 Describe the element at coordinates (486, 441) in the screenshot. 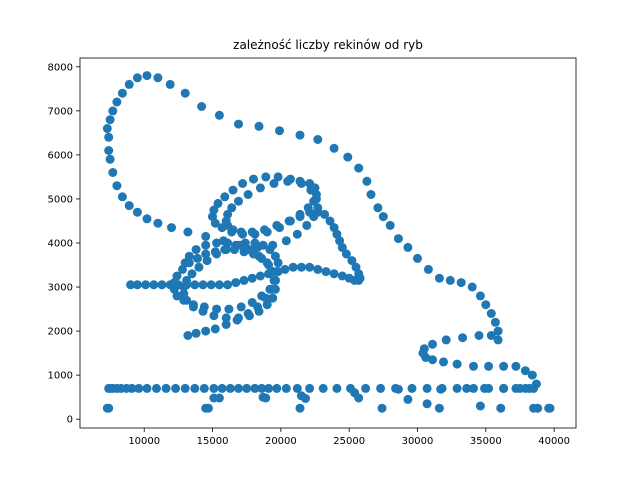

I see `x-tick-label: 35000` at that location.